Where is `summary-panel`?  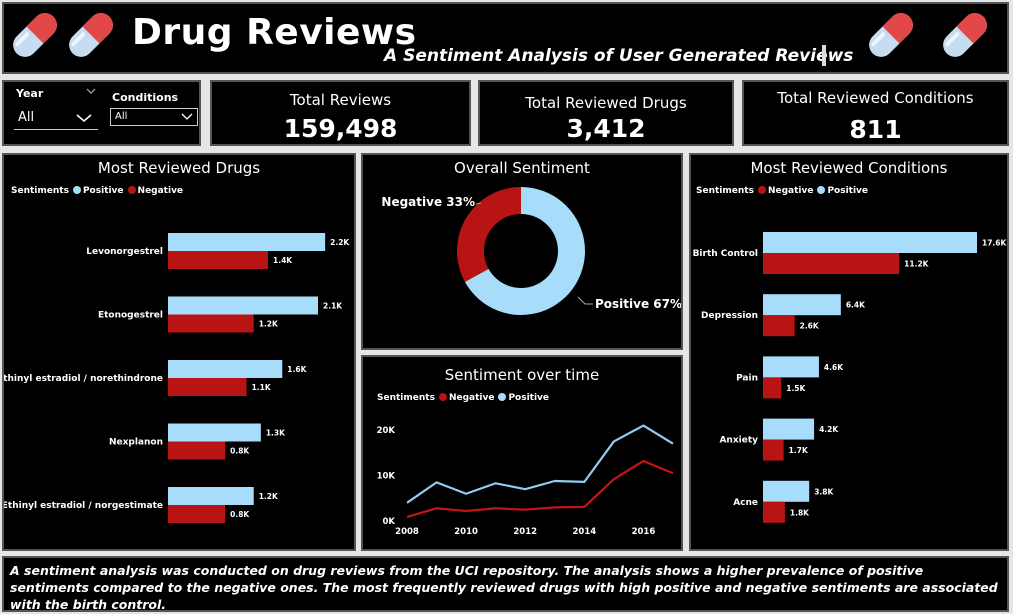
summary-panel is located at coordinates (505, 584).